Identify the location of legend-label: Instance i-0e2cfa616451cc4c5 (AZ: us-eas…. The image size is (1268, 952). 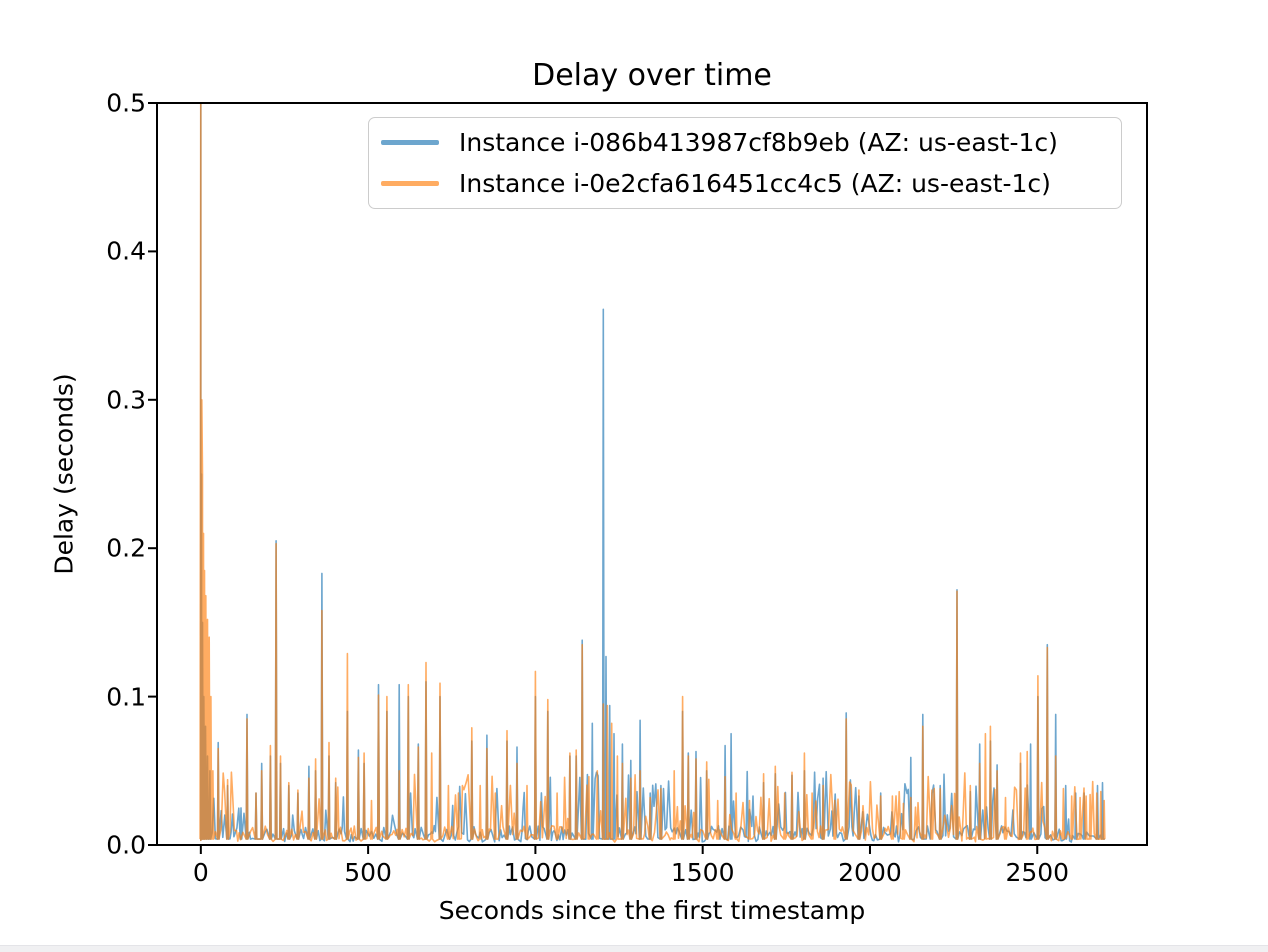
(755, 183).